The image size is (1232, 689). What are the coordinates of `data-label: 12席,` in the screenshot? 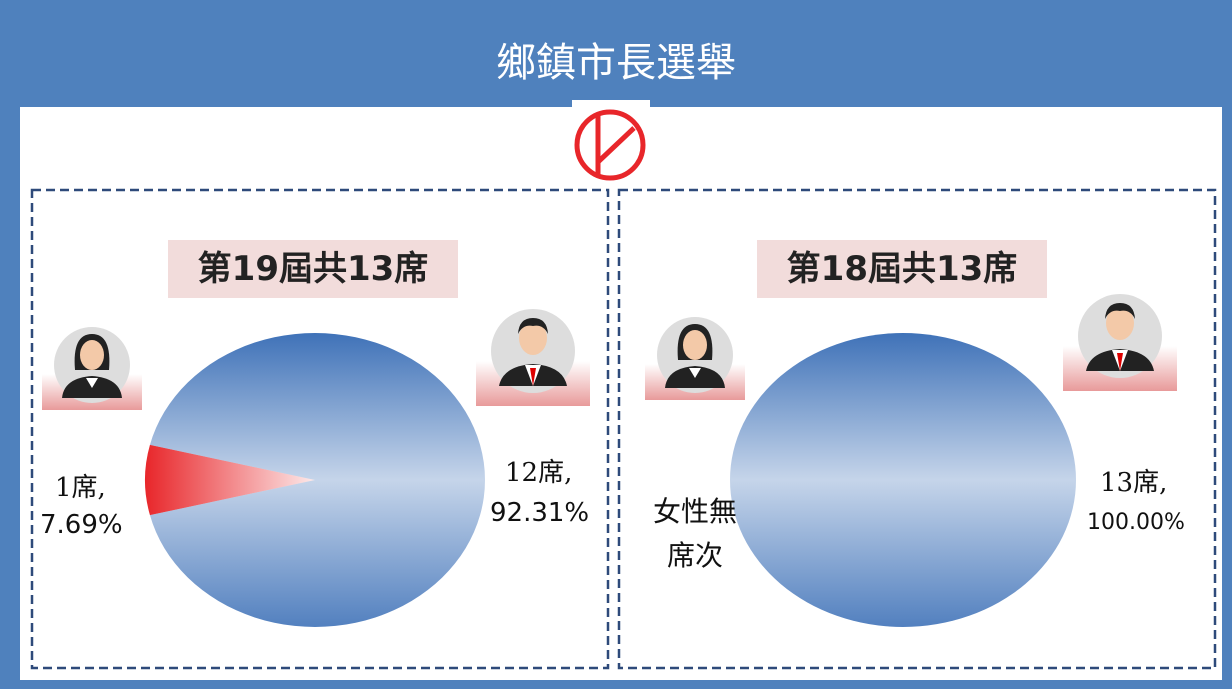 It's located at (539, 473).